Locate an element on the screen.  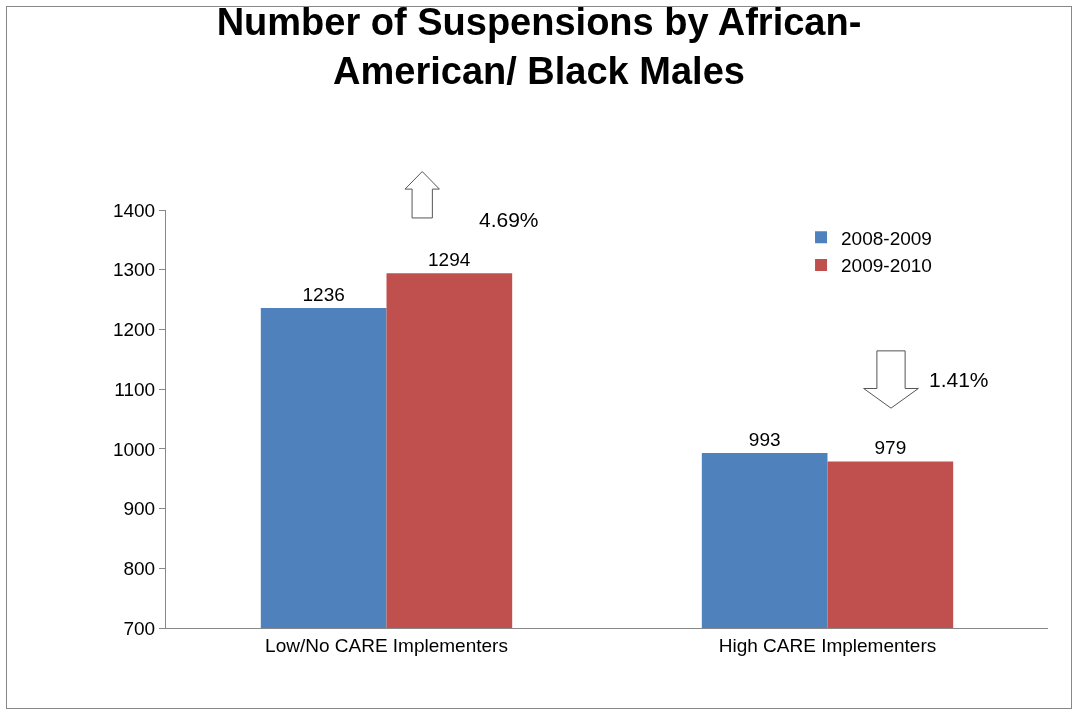
y-tick-label: 1300 is located at coordinates (134, 270).